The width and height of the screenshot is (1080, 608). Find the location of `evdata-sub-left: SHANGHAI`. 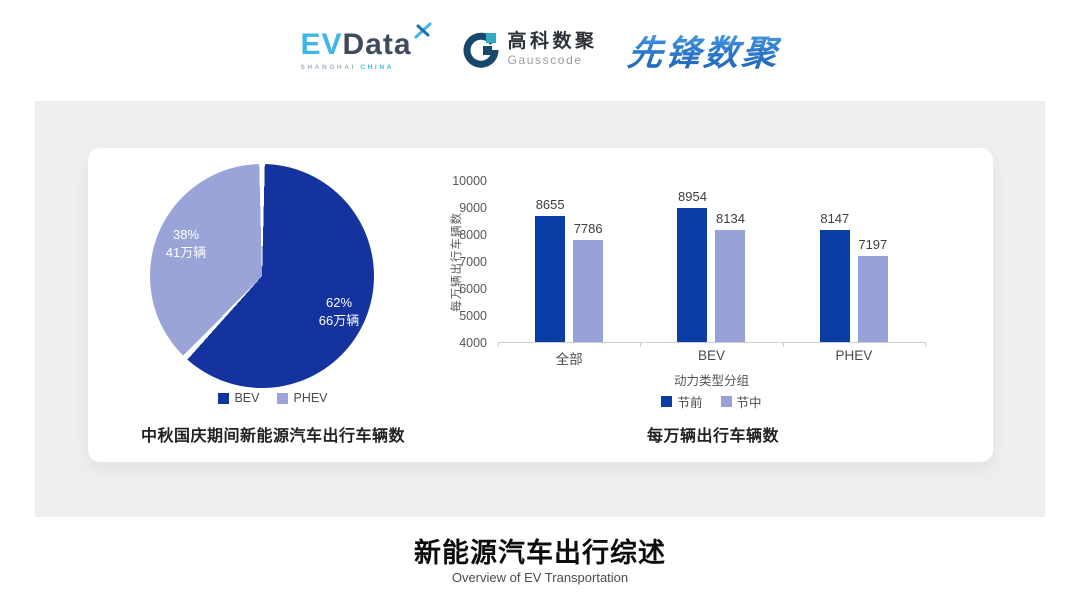

evdata-sub-left: SHANGHAI is located at coordinates (328, 67).